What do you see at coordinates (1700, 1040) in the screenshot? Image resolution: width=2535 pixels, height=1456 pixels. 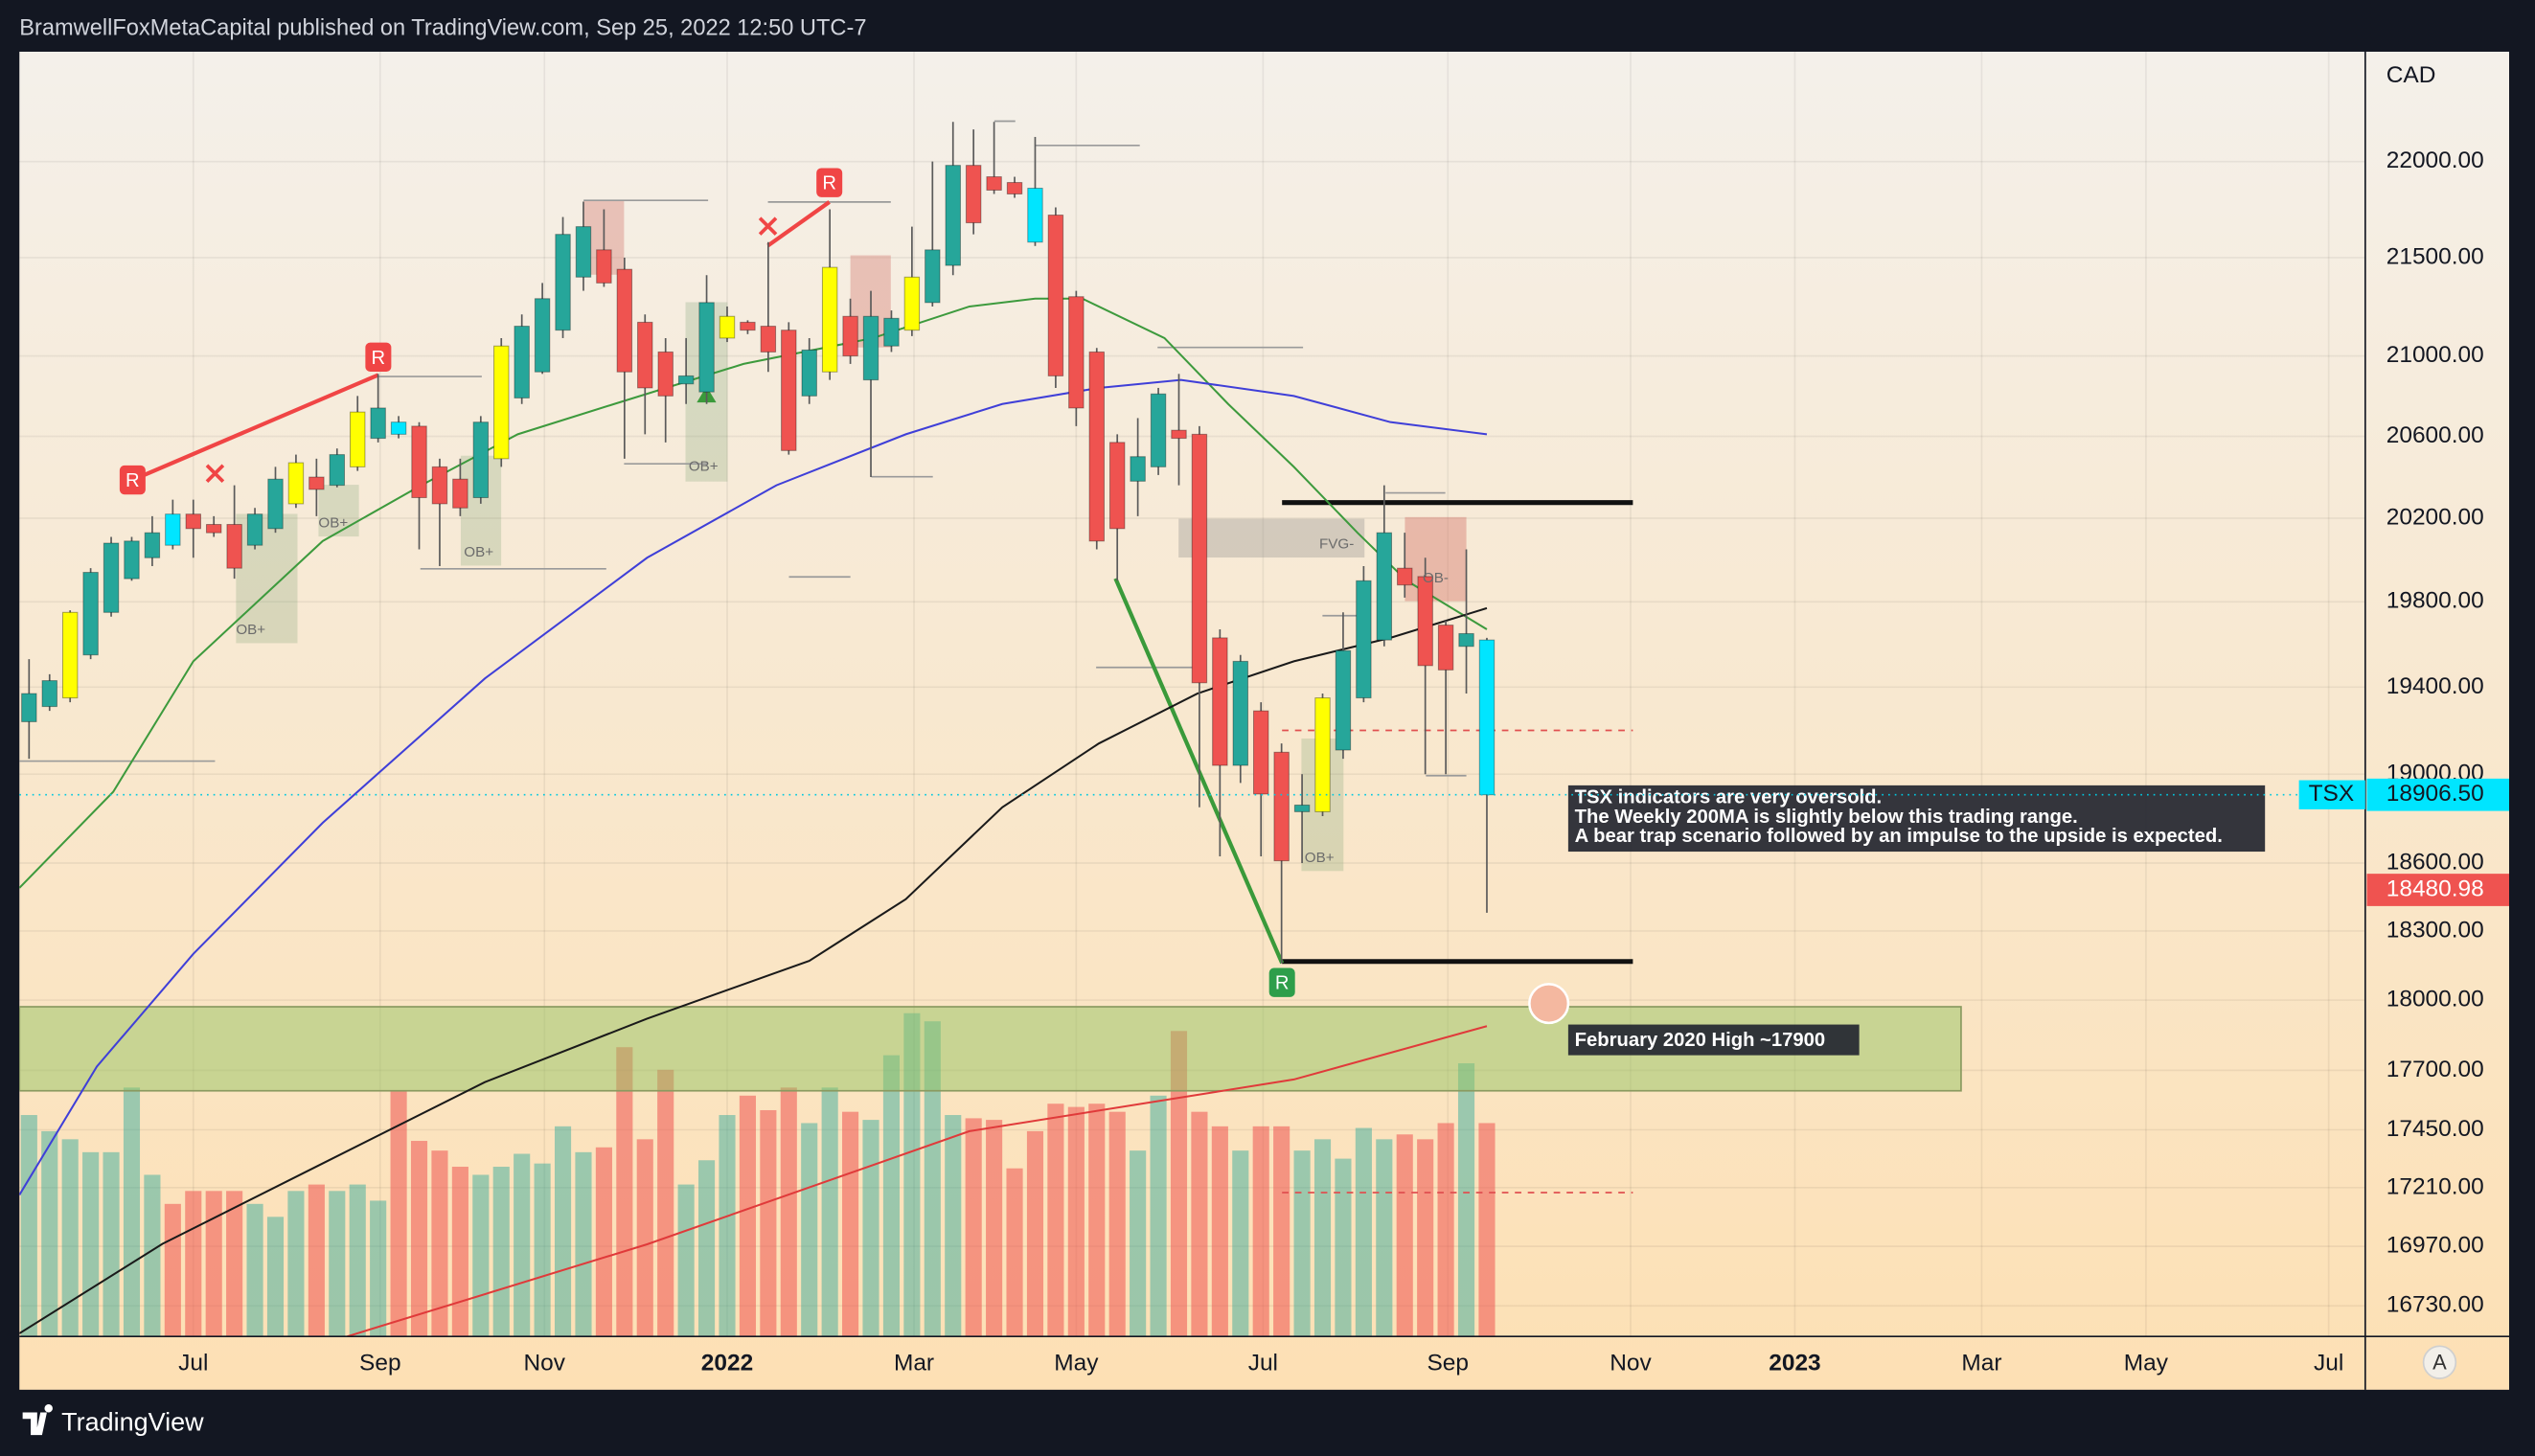 I see `zone-label: February 2020 High ~17900` at bounding box center [1700, 1040].